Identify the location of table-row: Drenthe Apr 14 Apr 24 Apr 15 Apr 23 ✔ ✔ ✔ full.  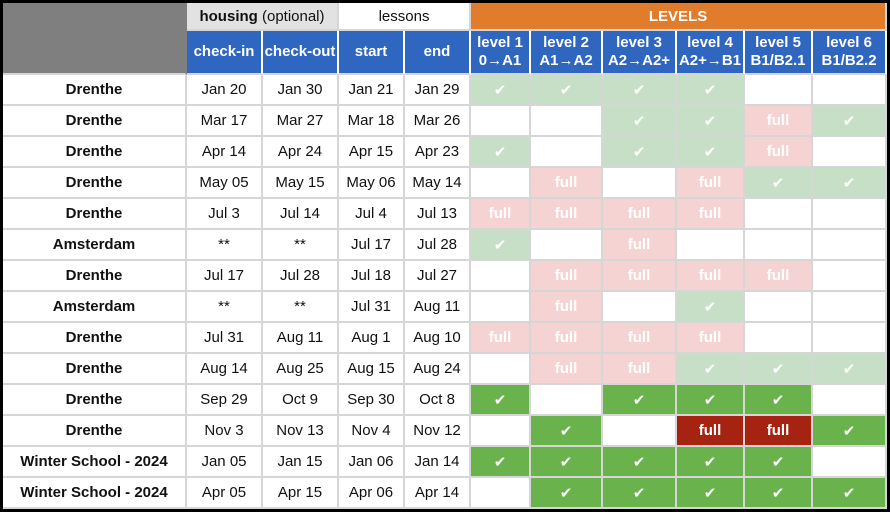
(445, 152).